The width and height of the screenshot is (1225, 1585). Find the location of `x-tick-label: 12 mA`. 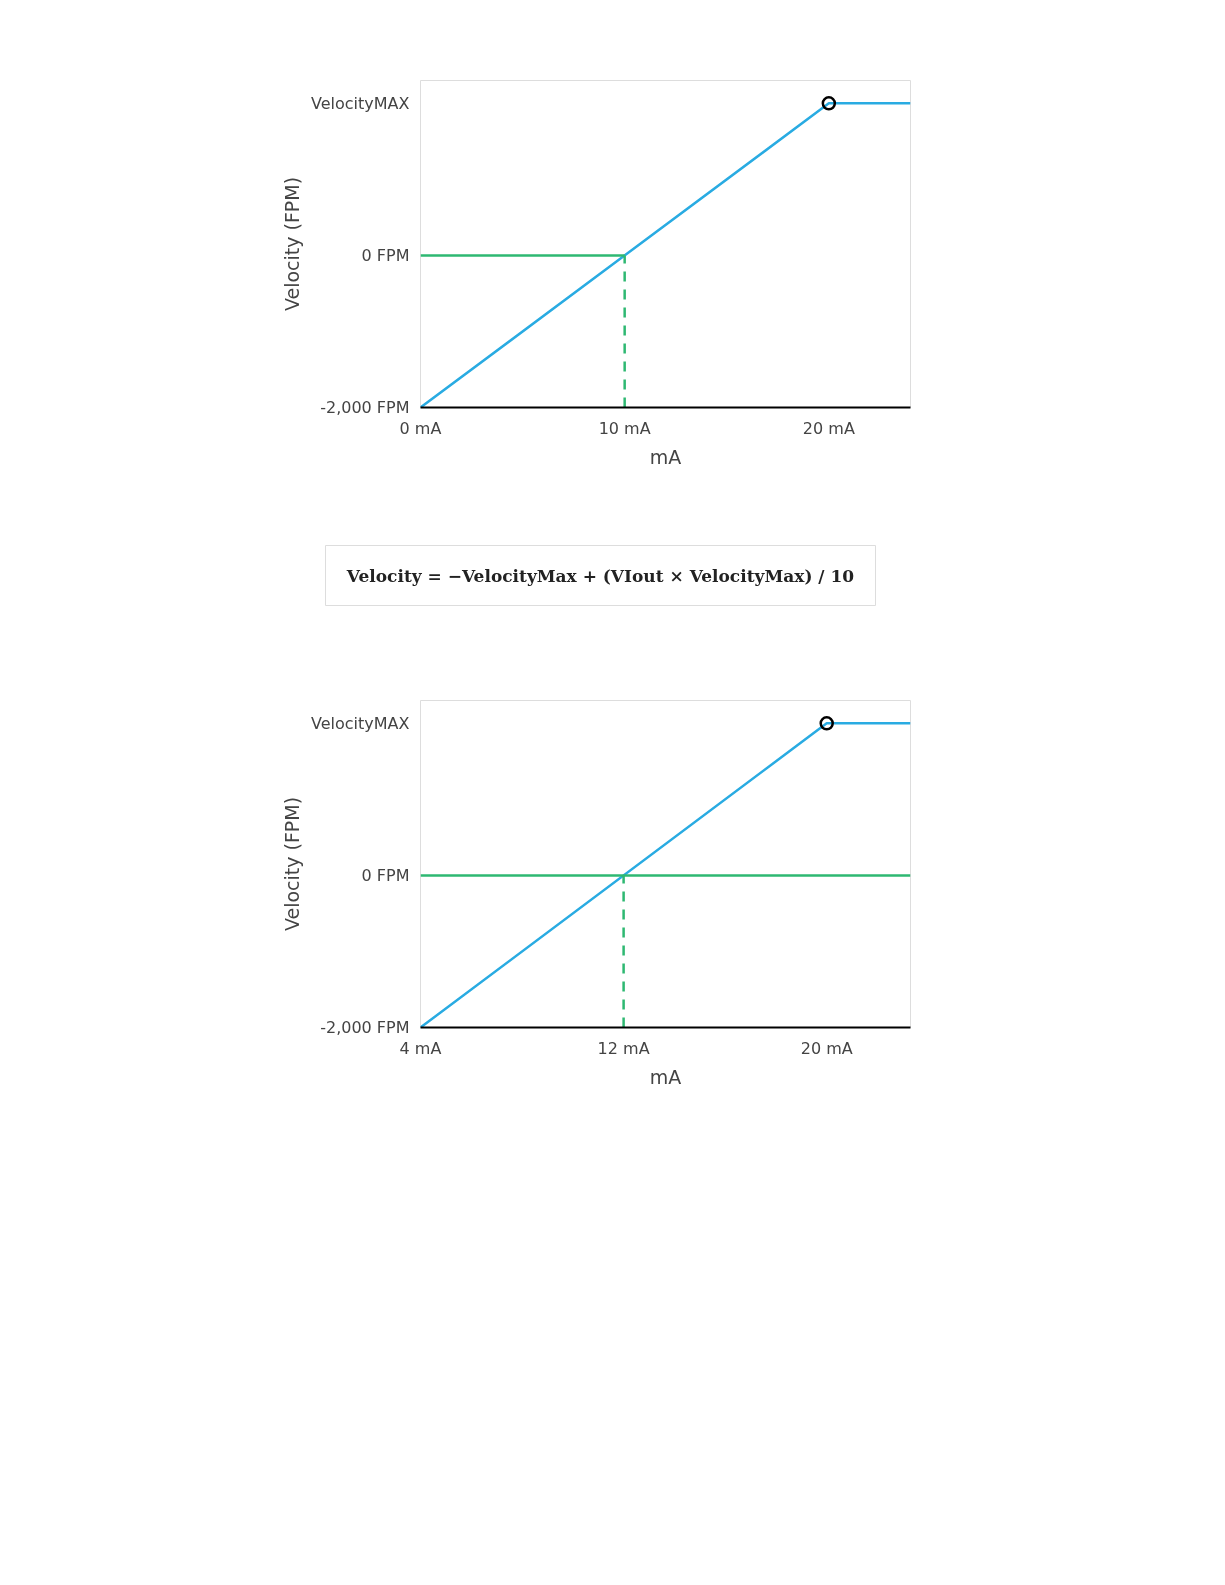

x-tick-label: 12 mA is located at coordinates (623, 1048).